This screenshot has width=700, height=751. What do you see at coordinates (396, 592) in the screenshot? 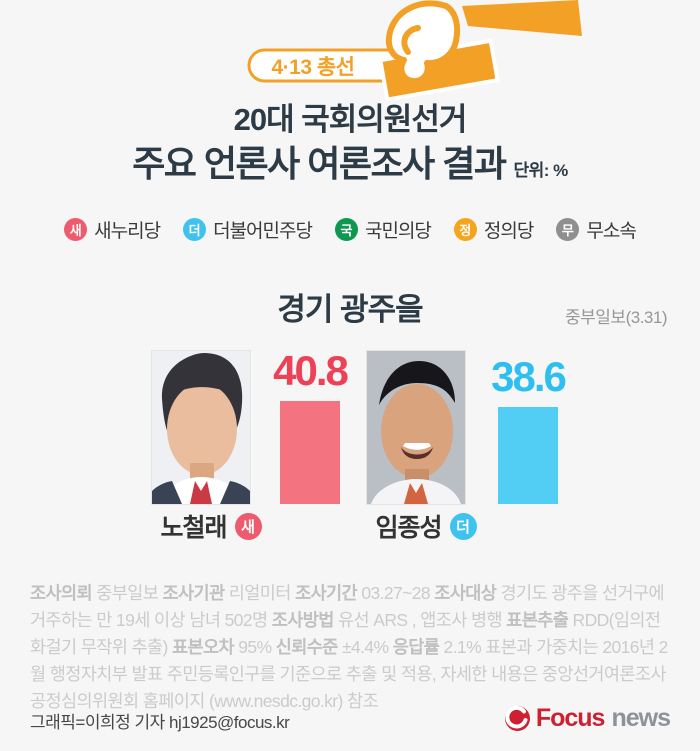
I see `note-text: 03.27~28` at bounding box center [396, 592].